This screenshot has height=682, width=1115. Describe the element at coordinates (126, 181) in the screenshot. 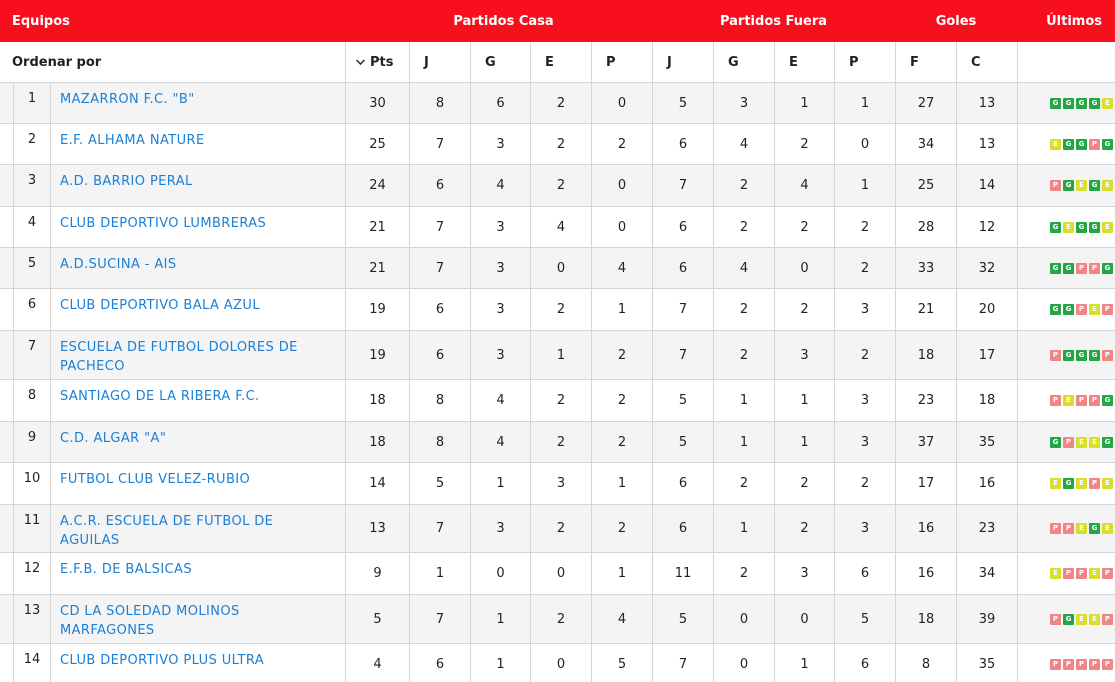

I see `team-link: A.D. BARRIO PERAL` at that location.